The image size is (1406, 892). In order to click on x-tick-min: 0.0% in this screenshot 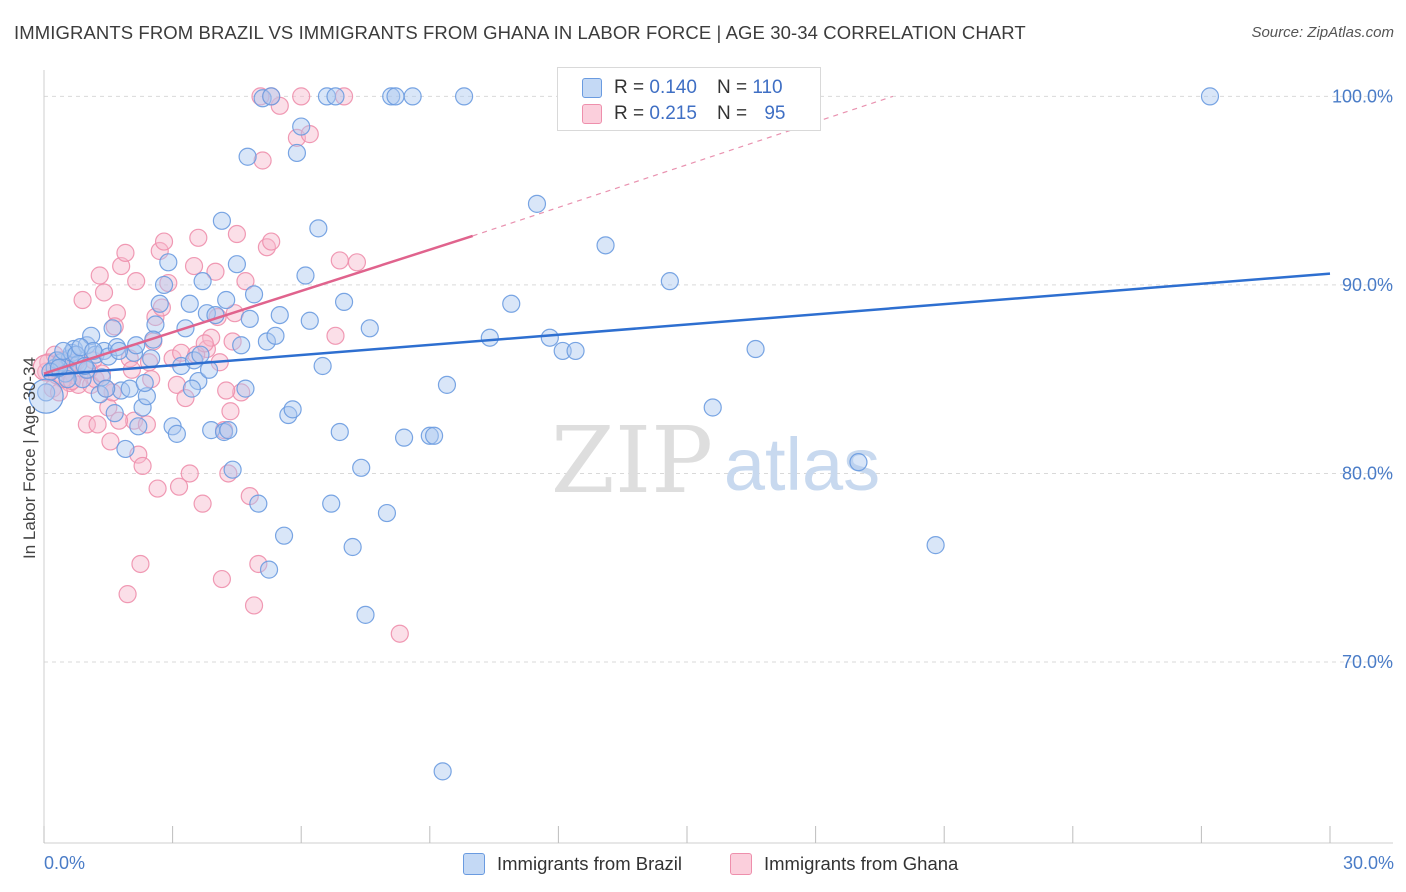, I will do `click(64, 863)`.